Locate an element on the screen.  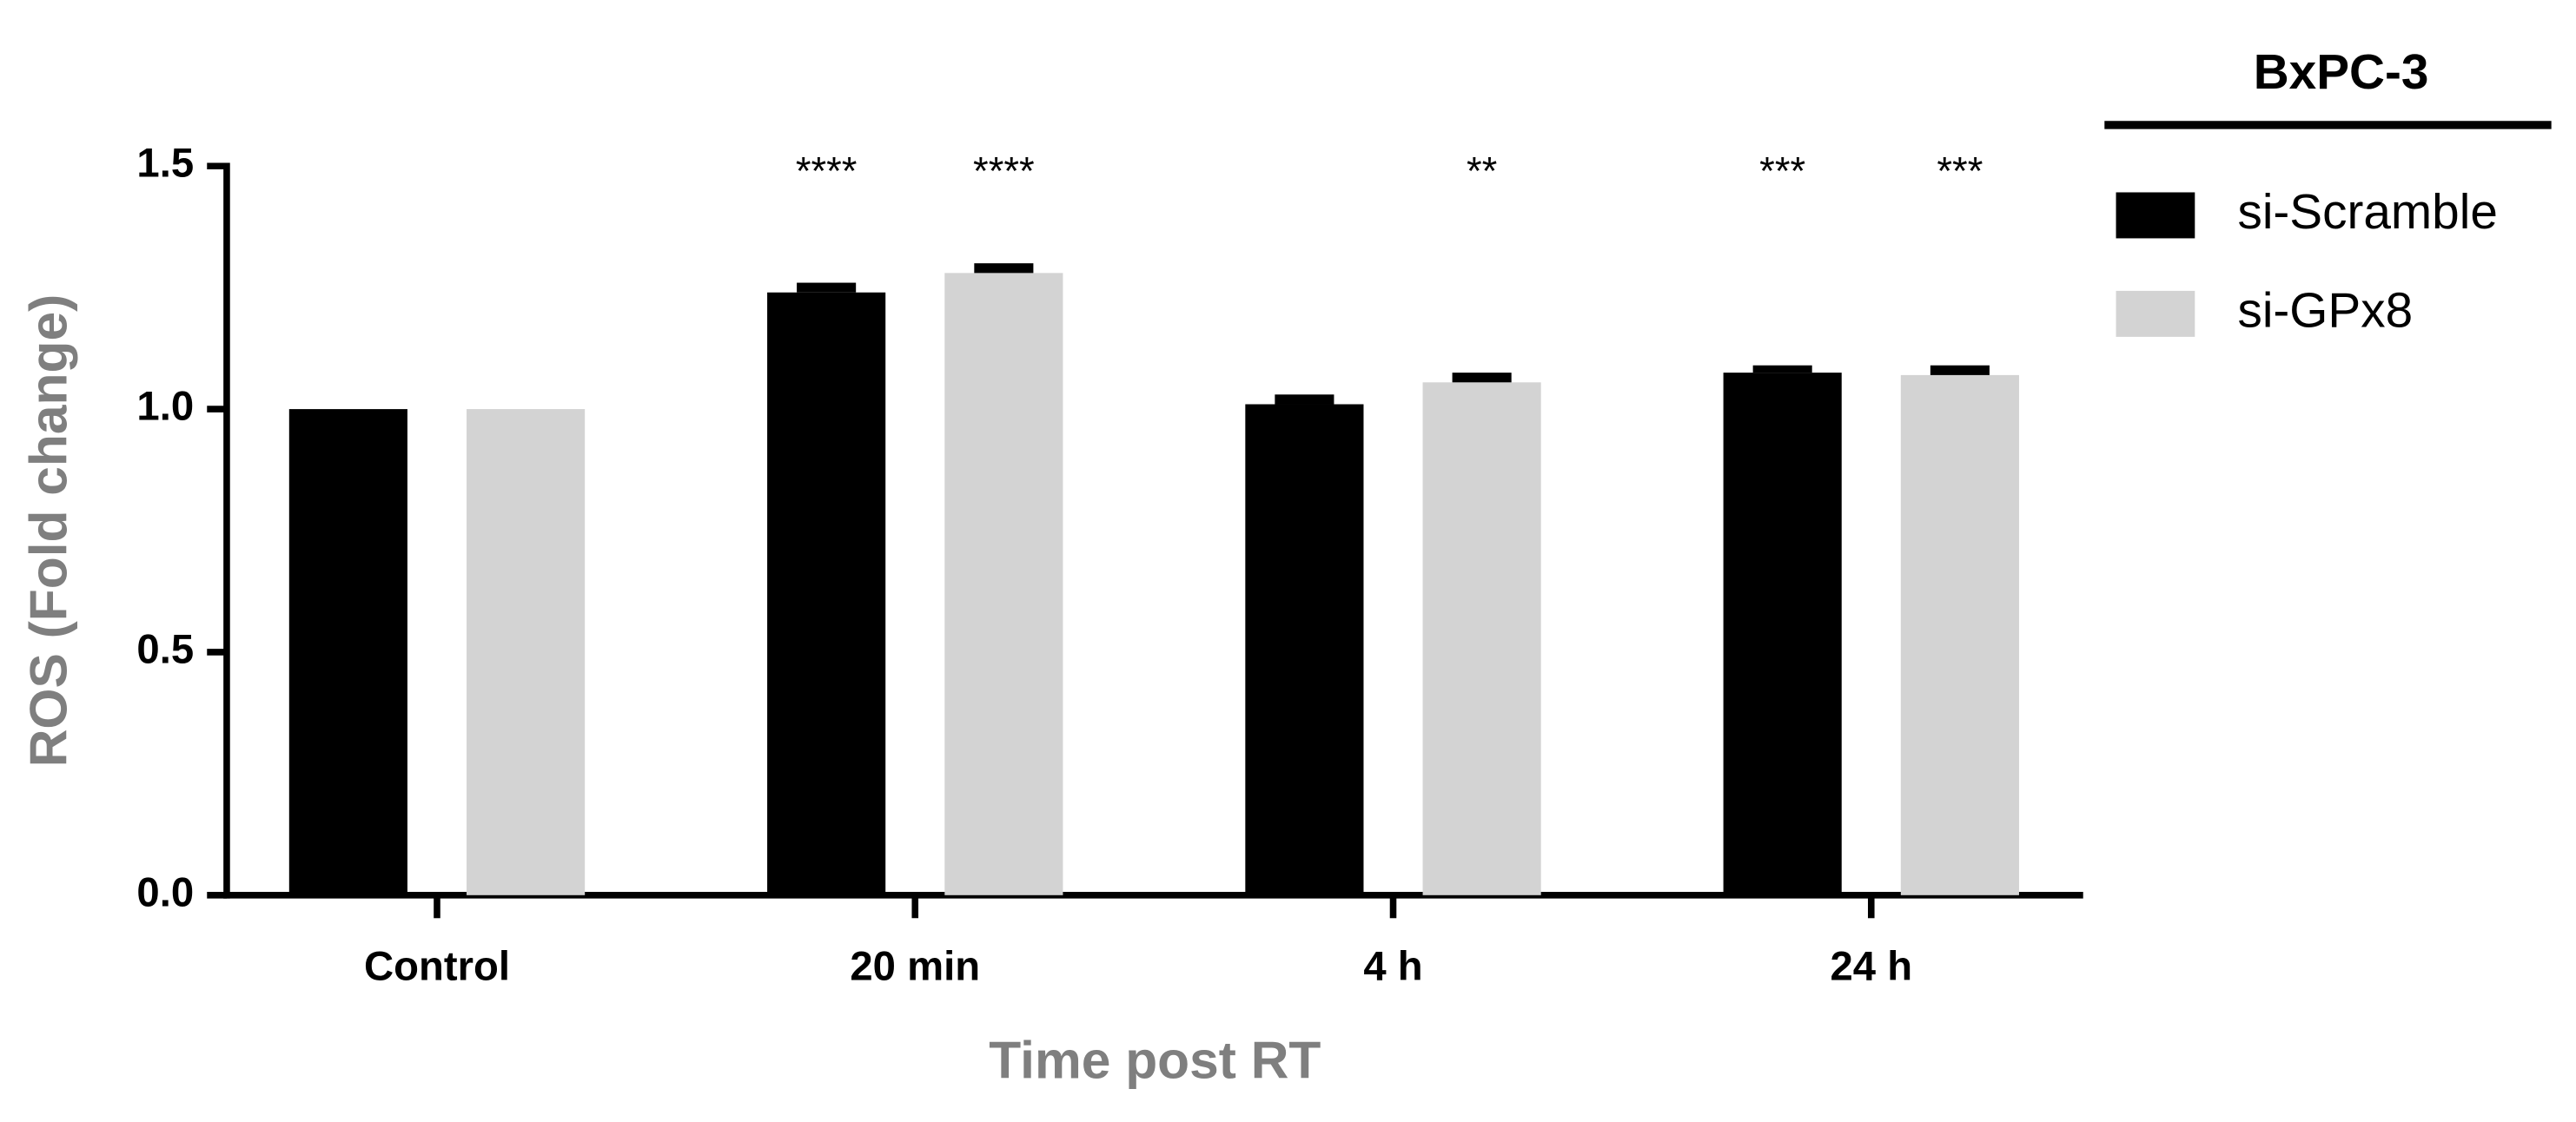
x-tick-label: 4 h is located at coordinates (1392, 966).